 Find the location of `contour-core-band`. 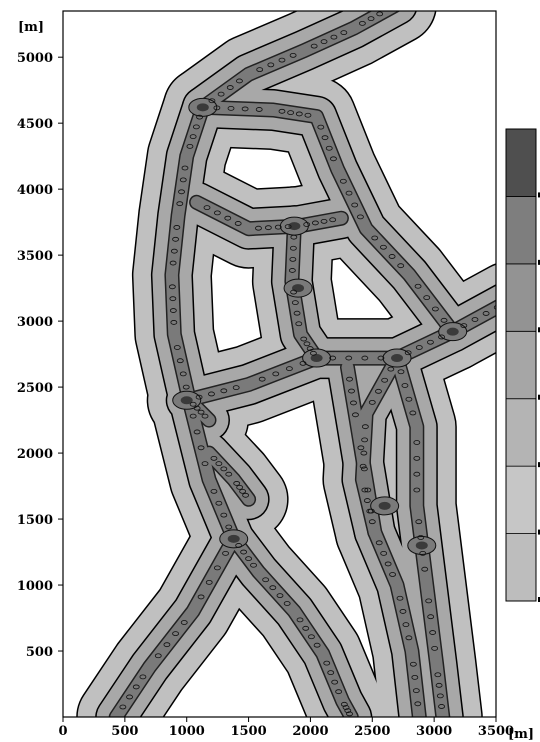

contour-core-band is located at coordinates (304, 292).